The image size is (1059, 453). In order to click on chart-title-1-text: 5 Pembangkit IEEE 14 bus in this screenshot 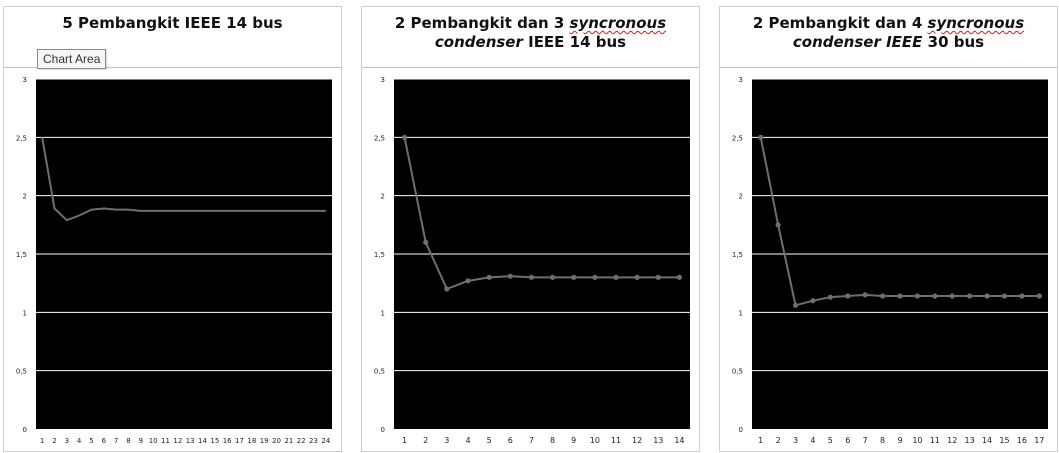, I will do `click(172, 23)`.